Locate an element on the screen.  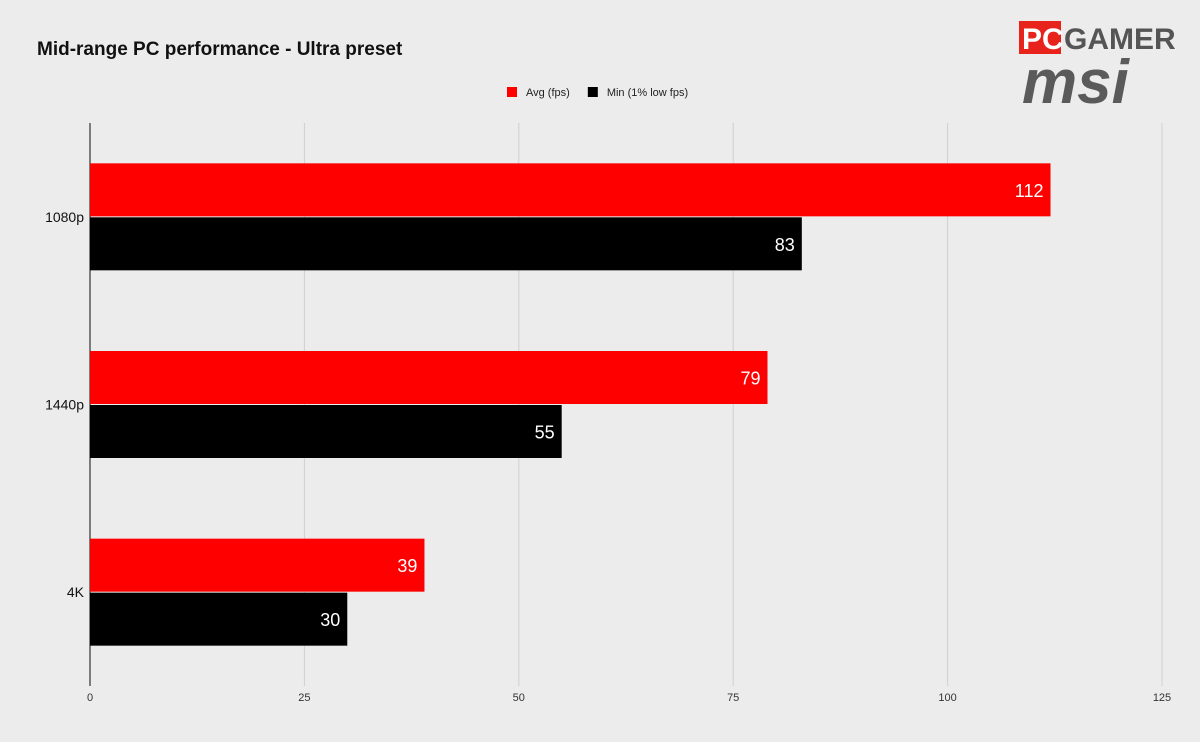
bar-value-label: 112 is located at coordinates (1029, 191).